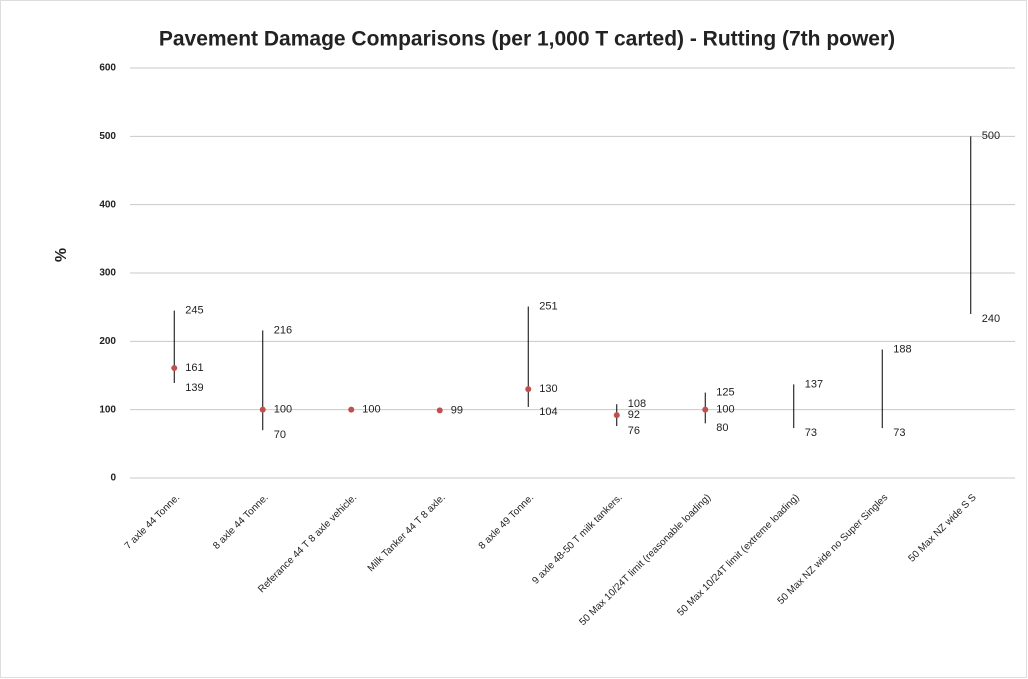  What do you see at coordinates (113, 478) in the screenshot?
I see `y-tick-label: 0` at bounding box center [113, 478].